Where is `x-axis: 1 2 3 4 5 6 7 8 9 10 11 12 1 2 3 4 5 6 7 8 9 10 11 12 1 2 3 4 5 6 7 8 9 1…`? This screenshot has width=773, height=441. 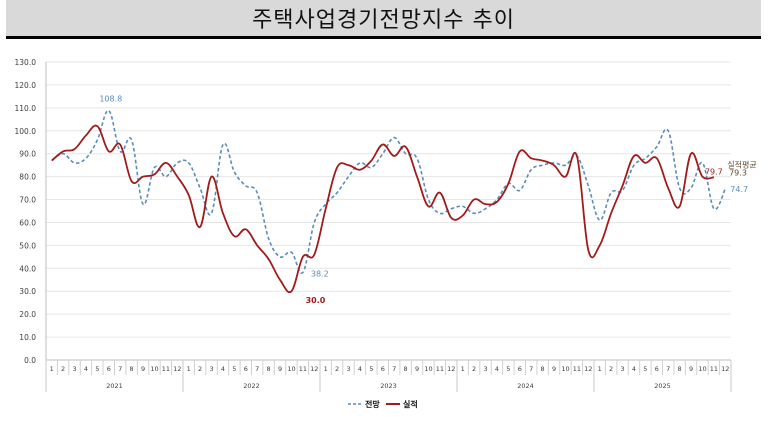 x-axis: 1 2 3 4 5 6 7 8 9 10 11 12 1 2 3 4 5 6 7 8 9 10 11 12 1 2 3 4 5 6 7 8 9 1… is located at coordinates (388, 376).